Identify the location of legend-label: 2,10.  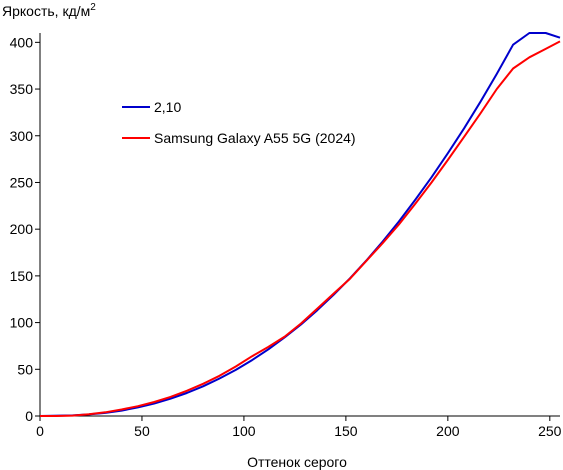
(167, 107).